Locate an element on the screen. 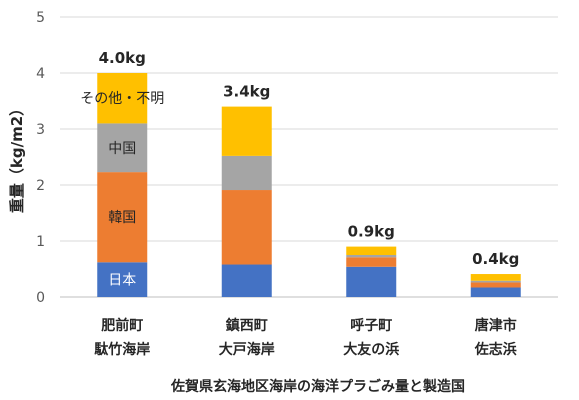 The image size is (579, 400). category-label: 唐津市 is located at coordinates (496, 325).